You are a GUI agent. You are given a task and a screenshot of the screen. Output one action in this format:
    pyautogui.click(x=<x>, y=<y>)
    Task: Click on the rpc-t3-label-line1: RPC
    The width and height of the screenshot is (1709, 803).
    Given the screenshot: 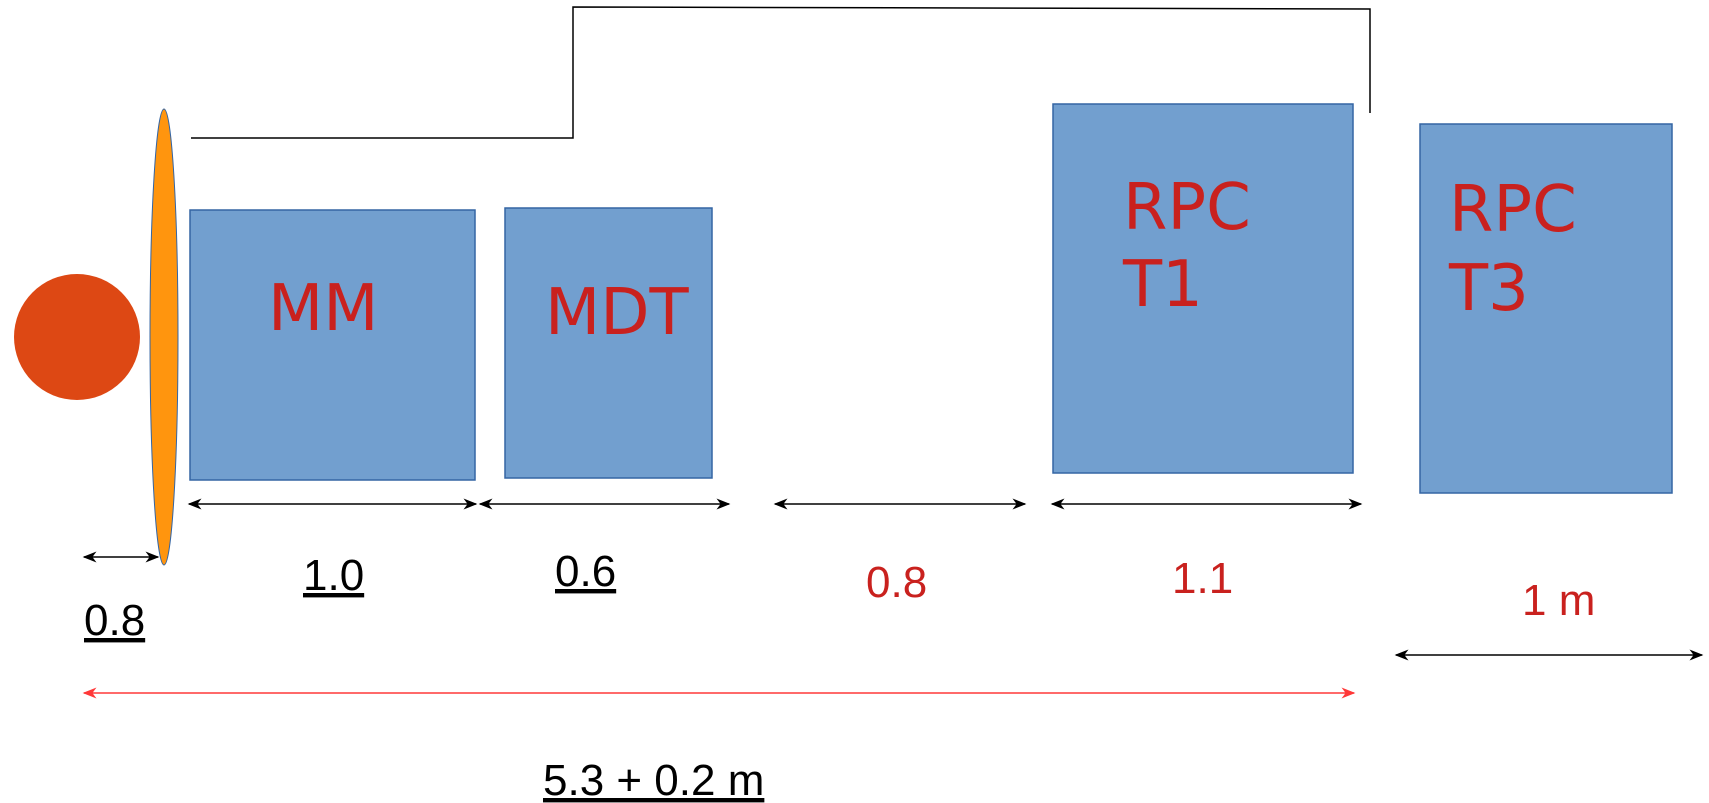 What is the action you would take?
    pyautogui.click(x=1513, y=210)
    